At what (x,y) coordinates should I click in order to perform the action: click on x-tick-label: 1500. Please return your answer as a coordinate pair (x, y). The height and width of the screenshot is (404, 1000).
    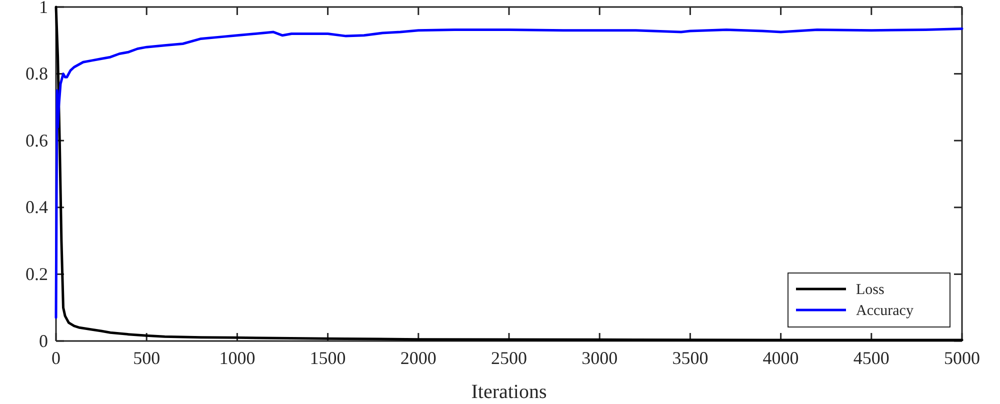
    Looking at the image, I should click on (328, 358).